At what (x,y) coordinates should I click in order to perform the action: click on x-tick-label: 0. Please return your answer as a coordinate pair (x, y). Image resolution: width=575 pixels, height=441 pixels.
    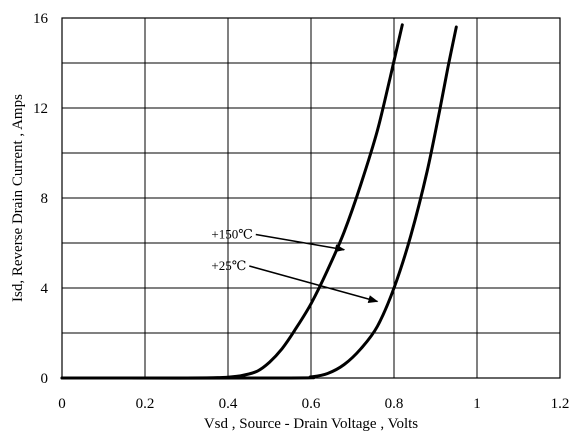
    Looking at the image, I should click on (62, 404).